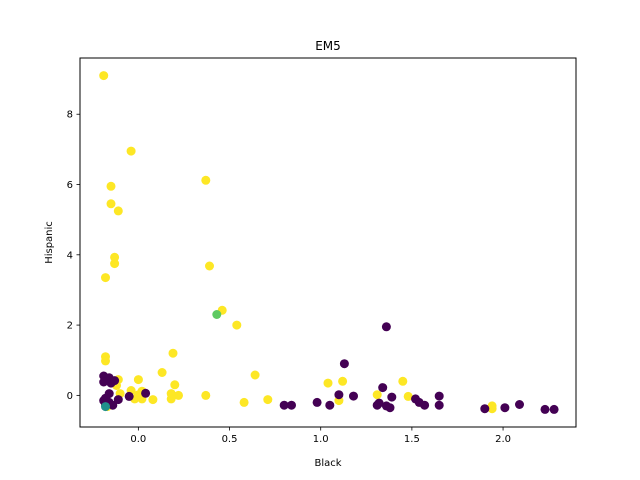  What do you see at coordinates (73, 256) in the screenshot?
I see `y-axis-ticks: 0 2 4 6 8` at bounding box center [73, 256].